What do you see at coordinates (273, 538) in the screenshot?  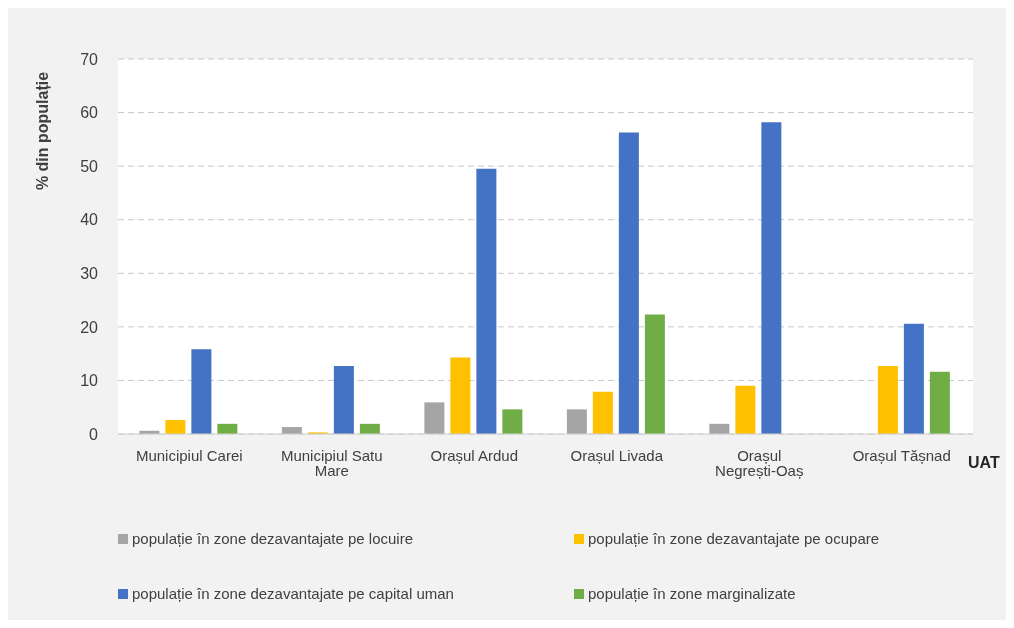 I see `legend-label: populație în zone dezavantajate pe locuire` at bounding box center [273, 538].